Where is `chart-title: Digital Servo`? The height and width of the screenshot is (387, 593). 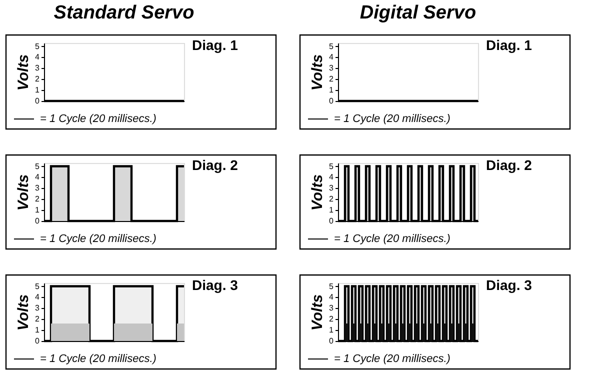
chart-title: Digital Servo is located at coordinates (418, 13).